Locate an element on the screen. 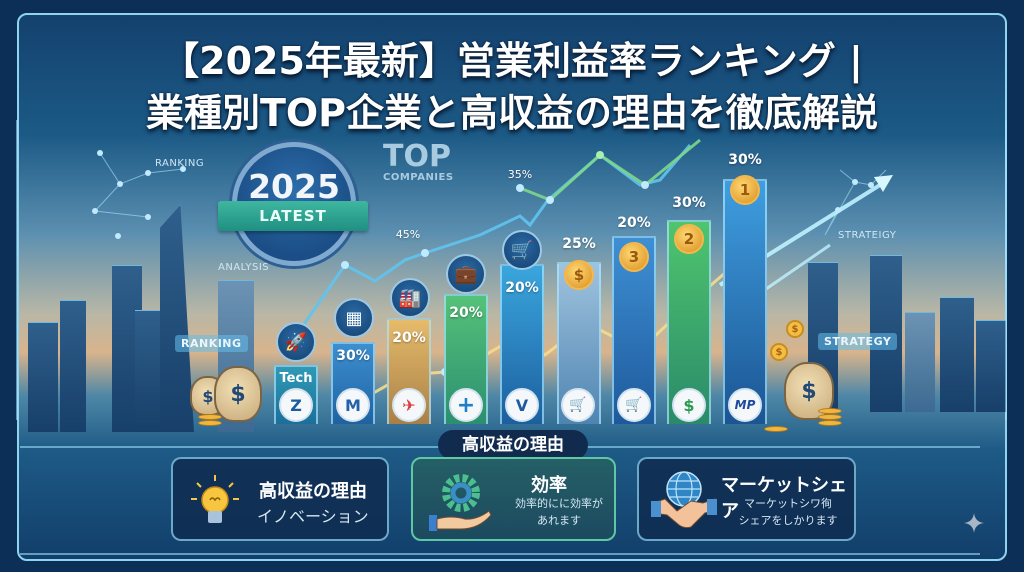  medal-1-icon: 1 is located at coordinates (745, 190).